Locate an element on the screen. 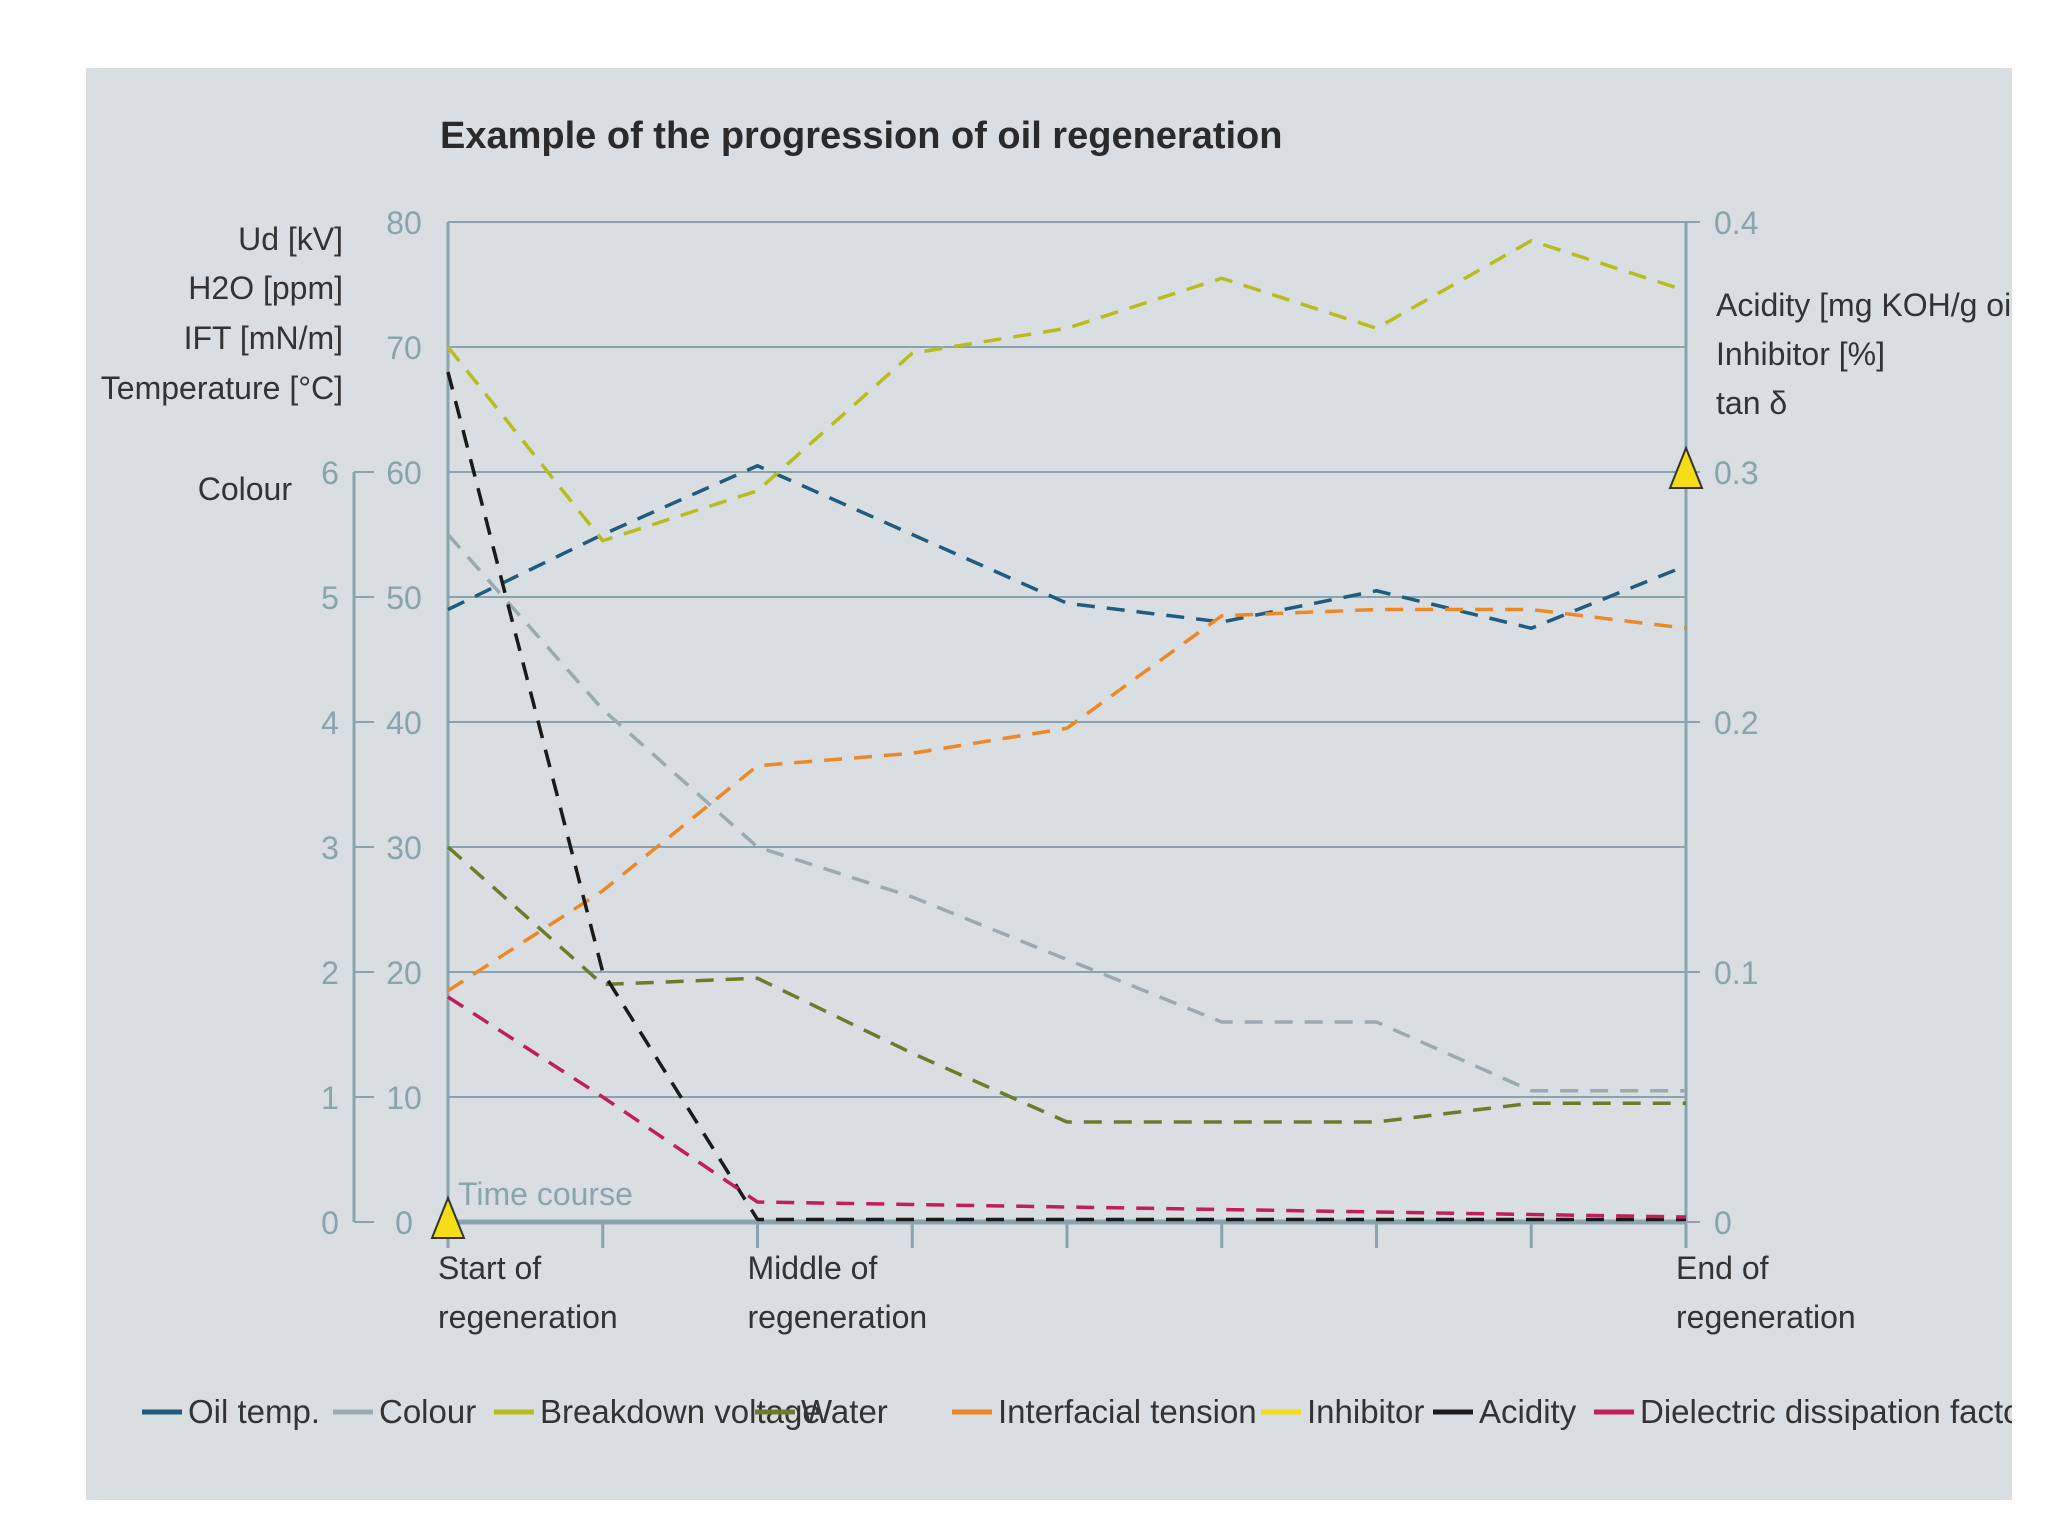  colour-tick-2: 2 is located at coordinates (330, 973).